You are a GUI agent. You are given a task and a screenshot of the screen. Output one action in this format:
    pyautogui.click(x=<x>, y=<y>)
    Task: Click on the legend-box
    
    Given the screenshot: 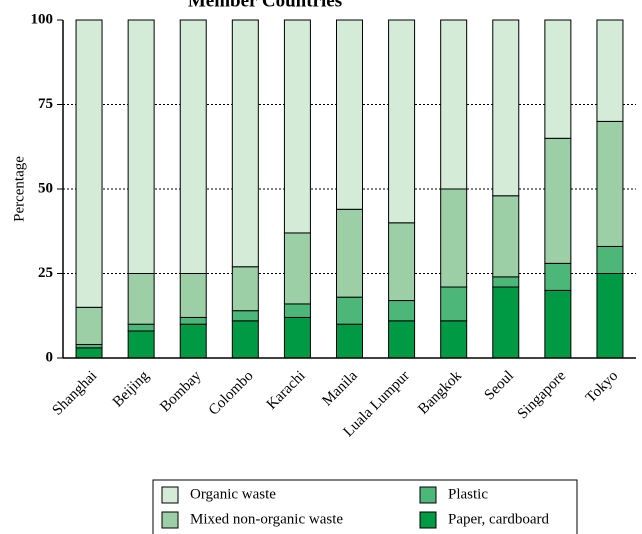 What is the action you would take?
    pyautogui.click(x=365, y=506)
    